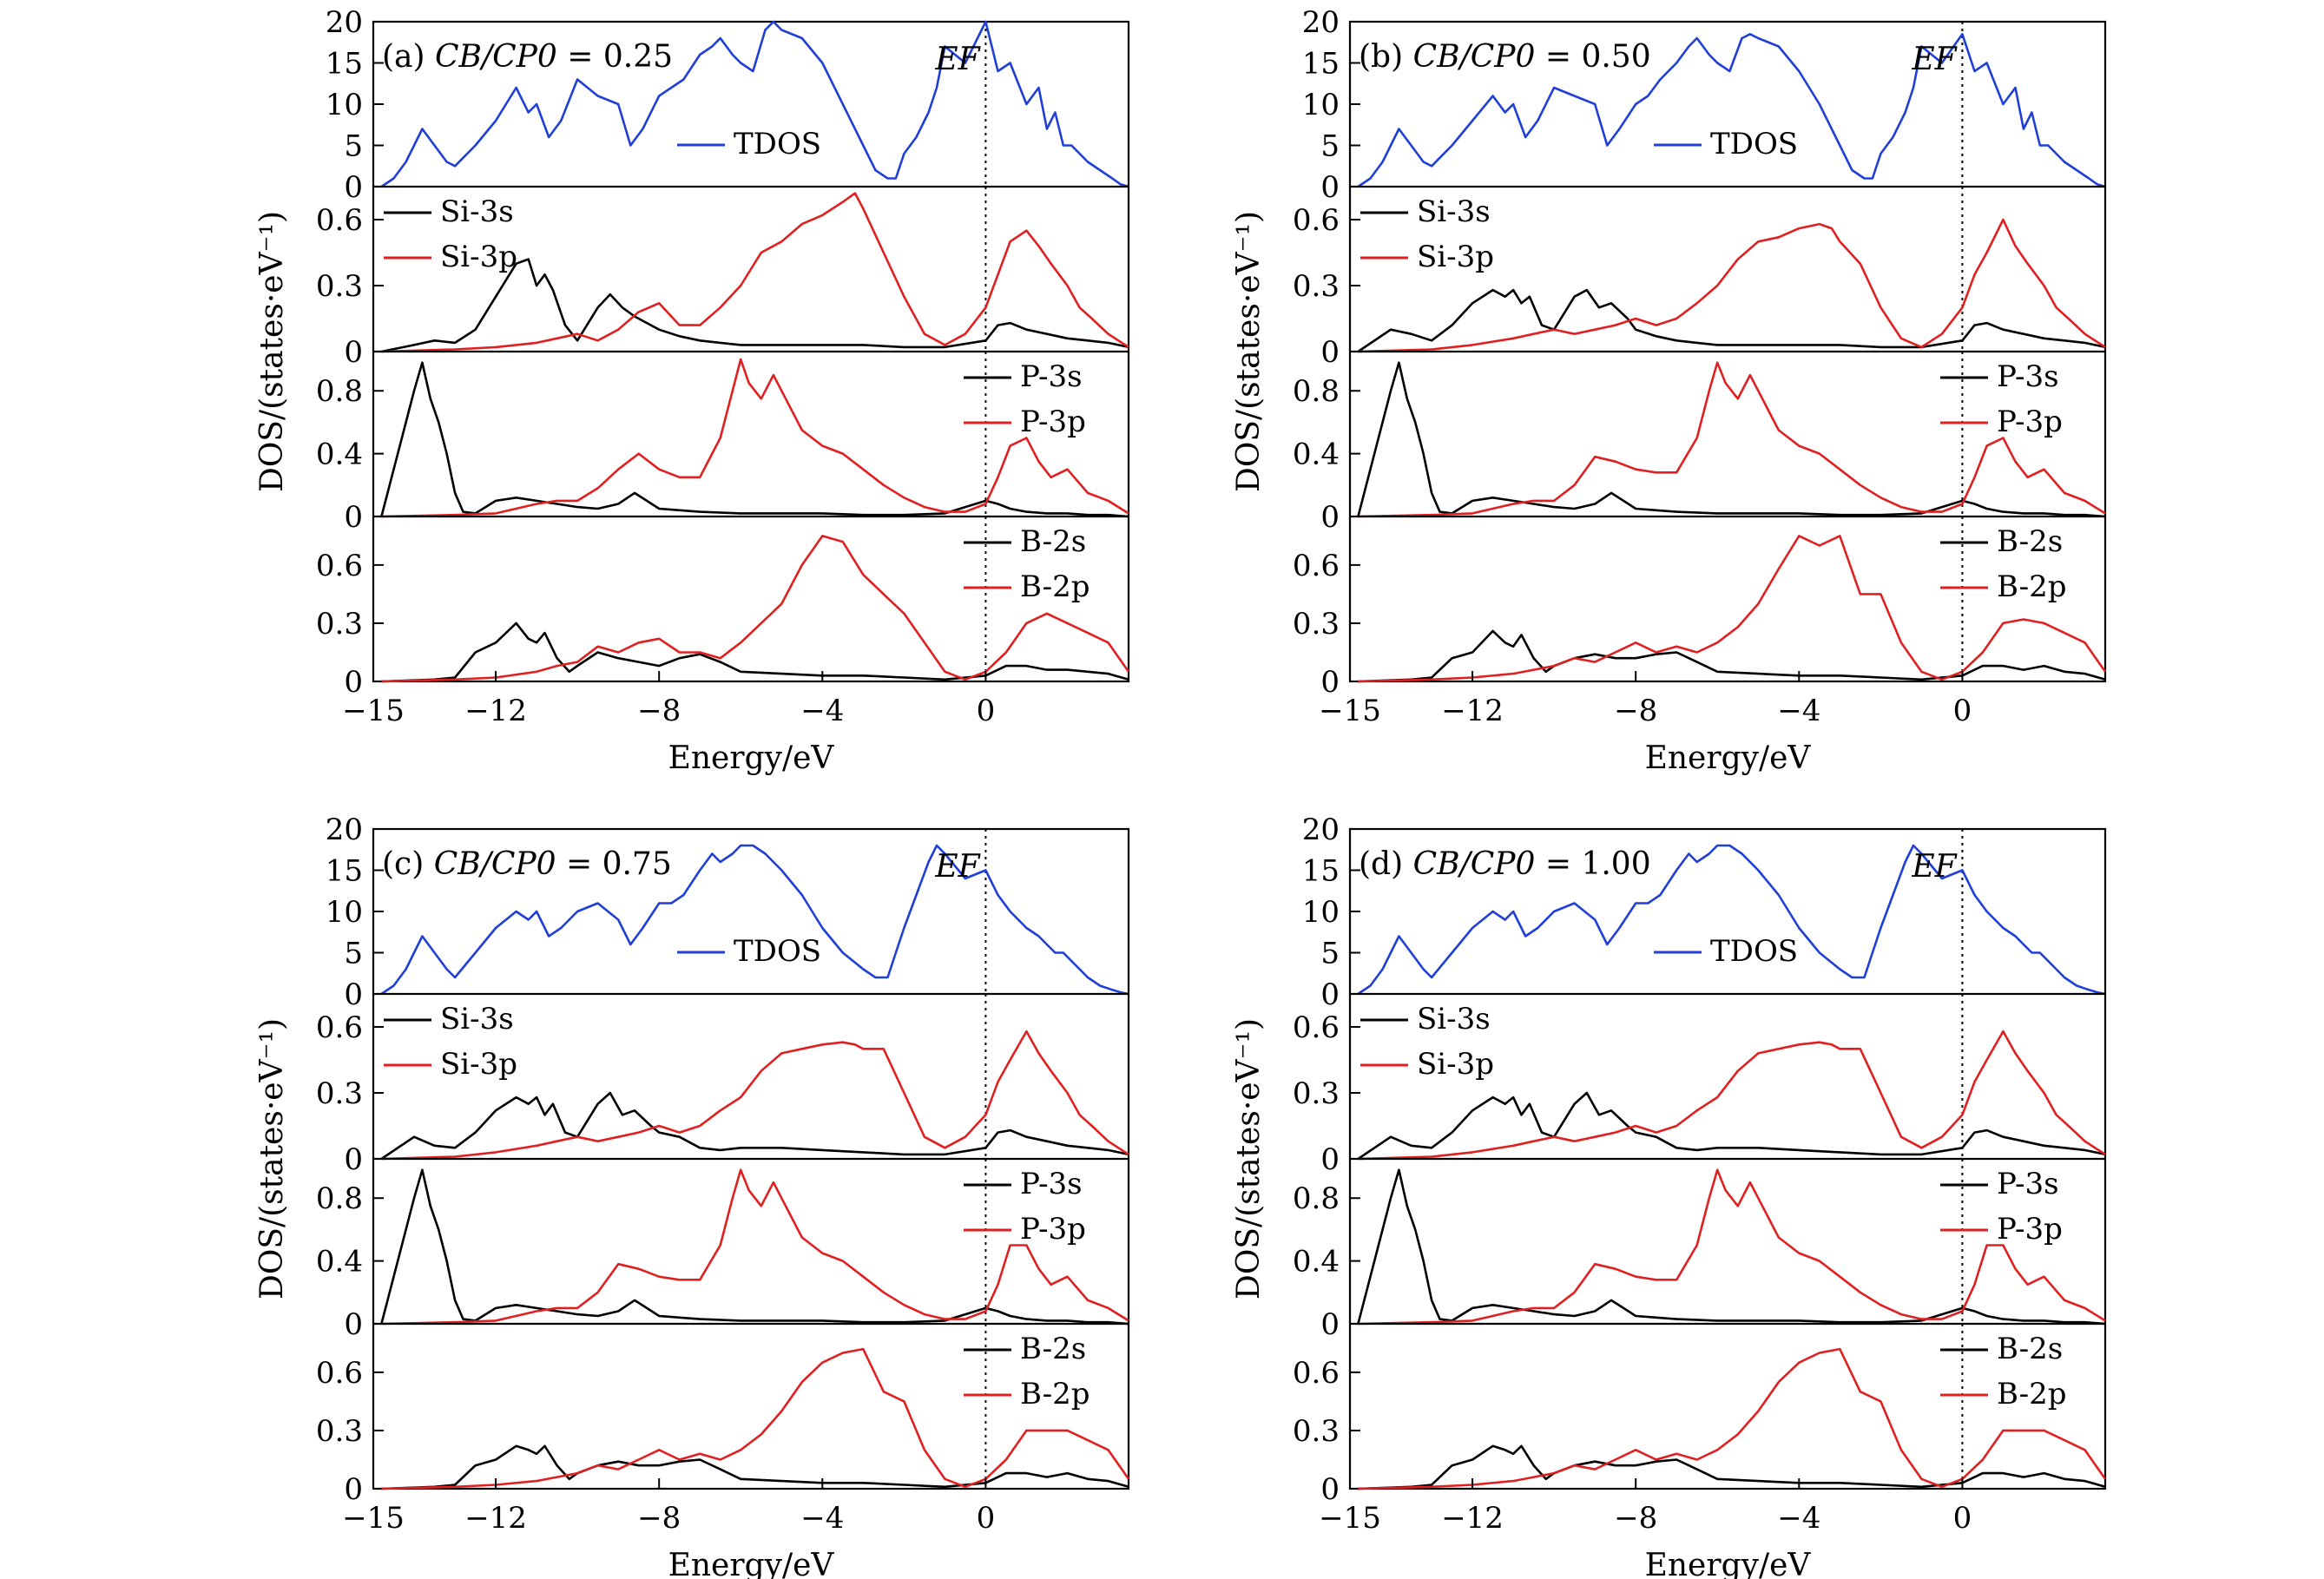 This screenshot has width=2324, height=1579. What do you see at coordinates (1316, 455) in the screenshot?
I see `y-tick-label: 0.4` at bounding box center [1316, 455].